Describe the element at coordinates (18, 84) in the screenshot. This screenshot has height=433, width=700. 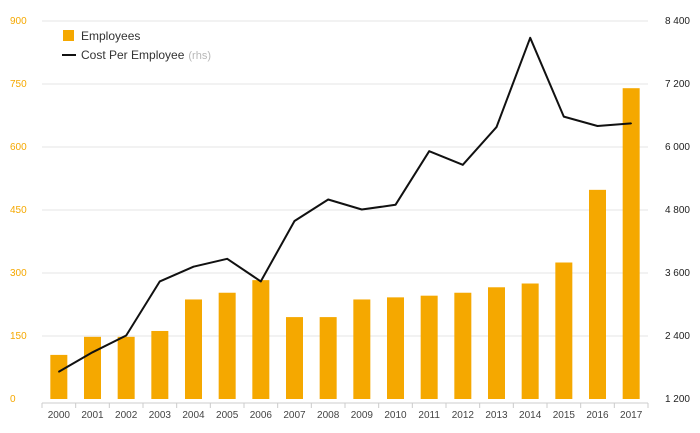
I see `y-left-tick-label: 750` at that location.